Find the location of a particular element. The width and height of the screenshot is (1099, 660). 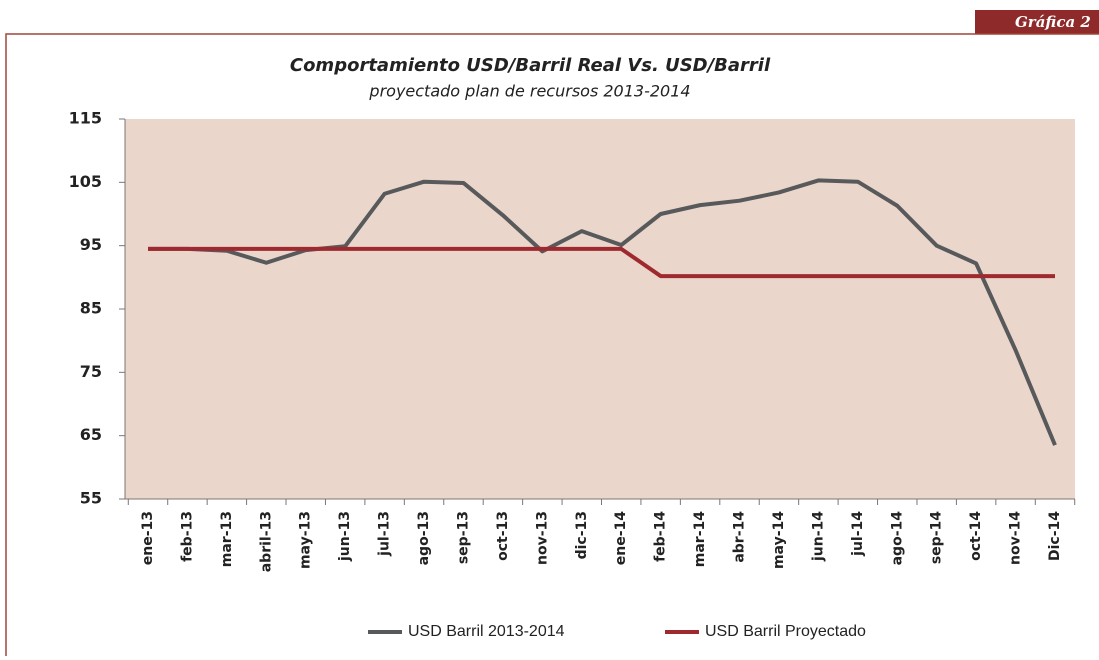

x-tick-label: ene-14 is located at coordinates (621, 538).